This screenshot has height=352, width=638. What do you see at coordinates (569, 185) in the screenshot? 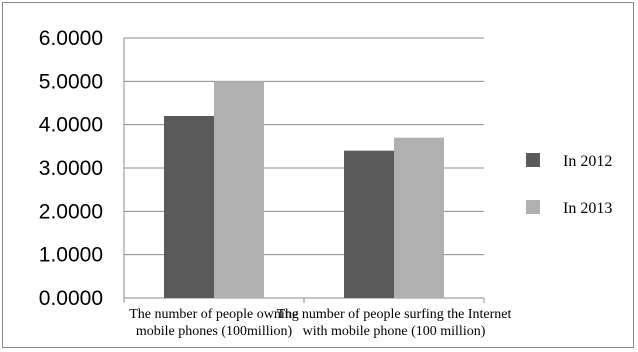
I see `legend: In 2012 In 2013` at bounding box center [569, 185].